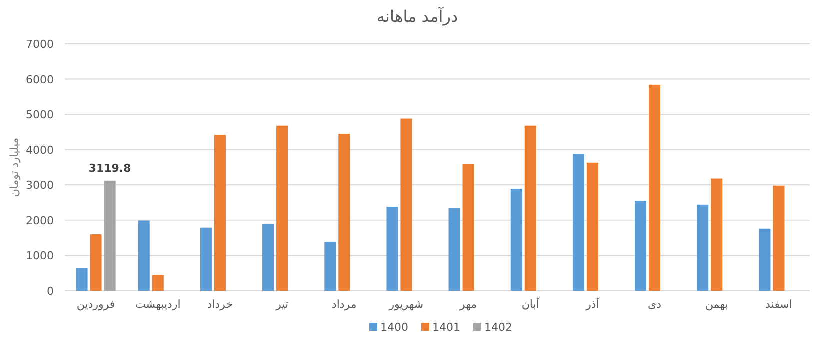 The height and width of the screenshot is (346, 814). I want to click on y-tick-label: 3000, so click(40, 185).